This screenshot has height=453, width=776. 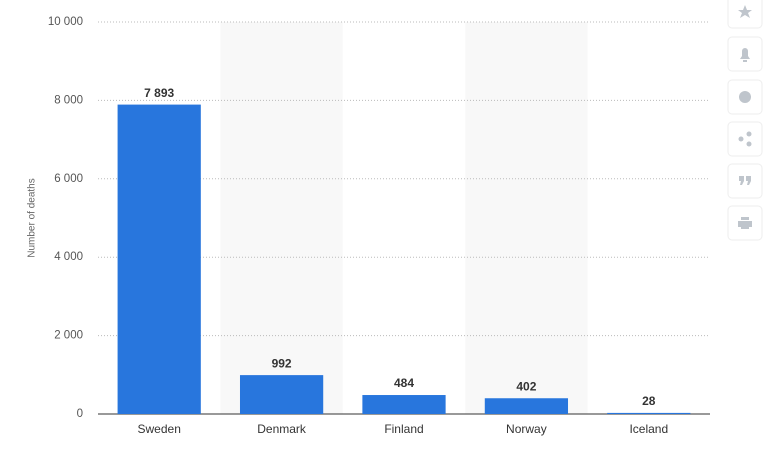 I want to click on x-tick-label: Norway, so click(x=526, y=429).